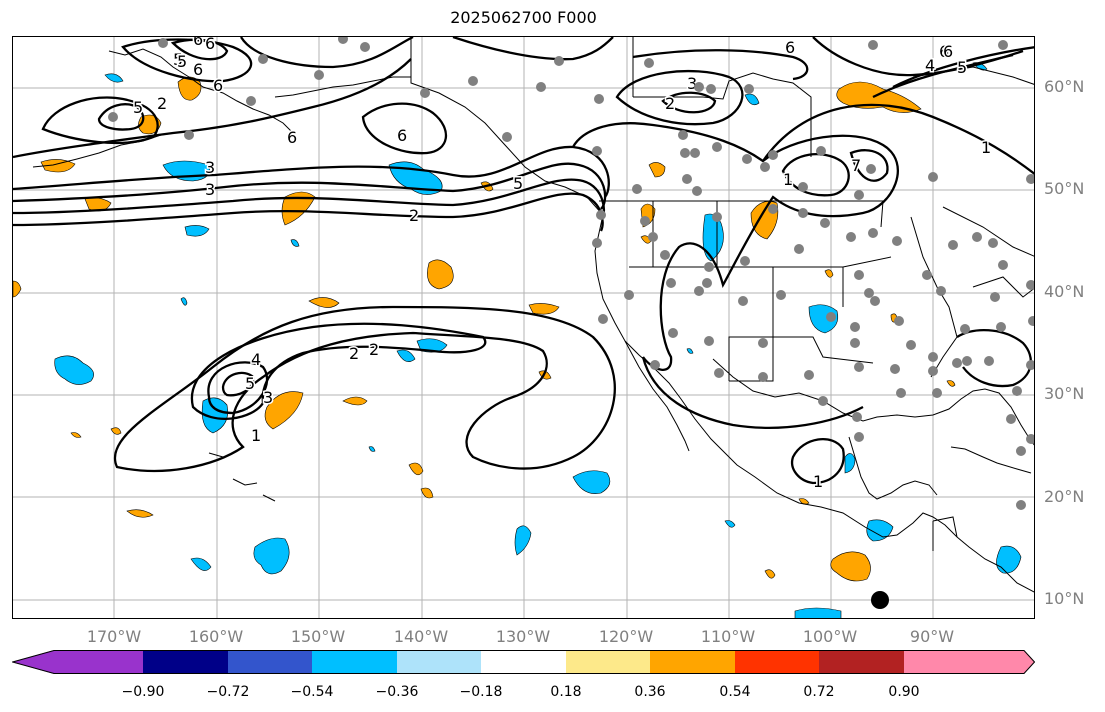  I want to click on lon-label-110w: 110°W, so click(728, 636).